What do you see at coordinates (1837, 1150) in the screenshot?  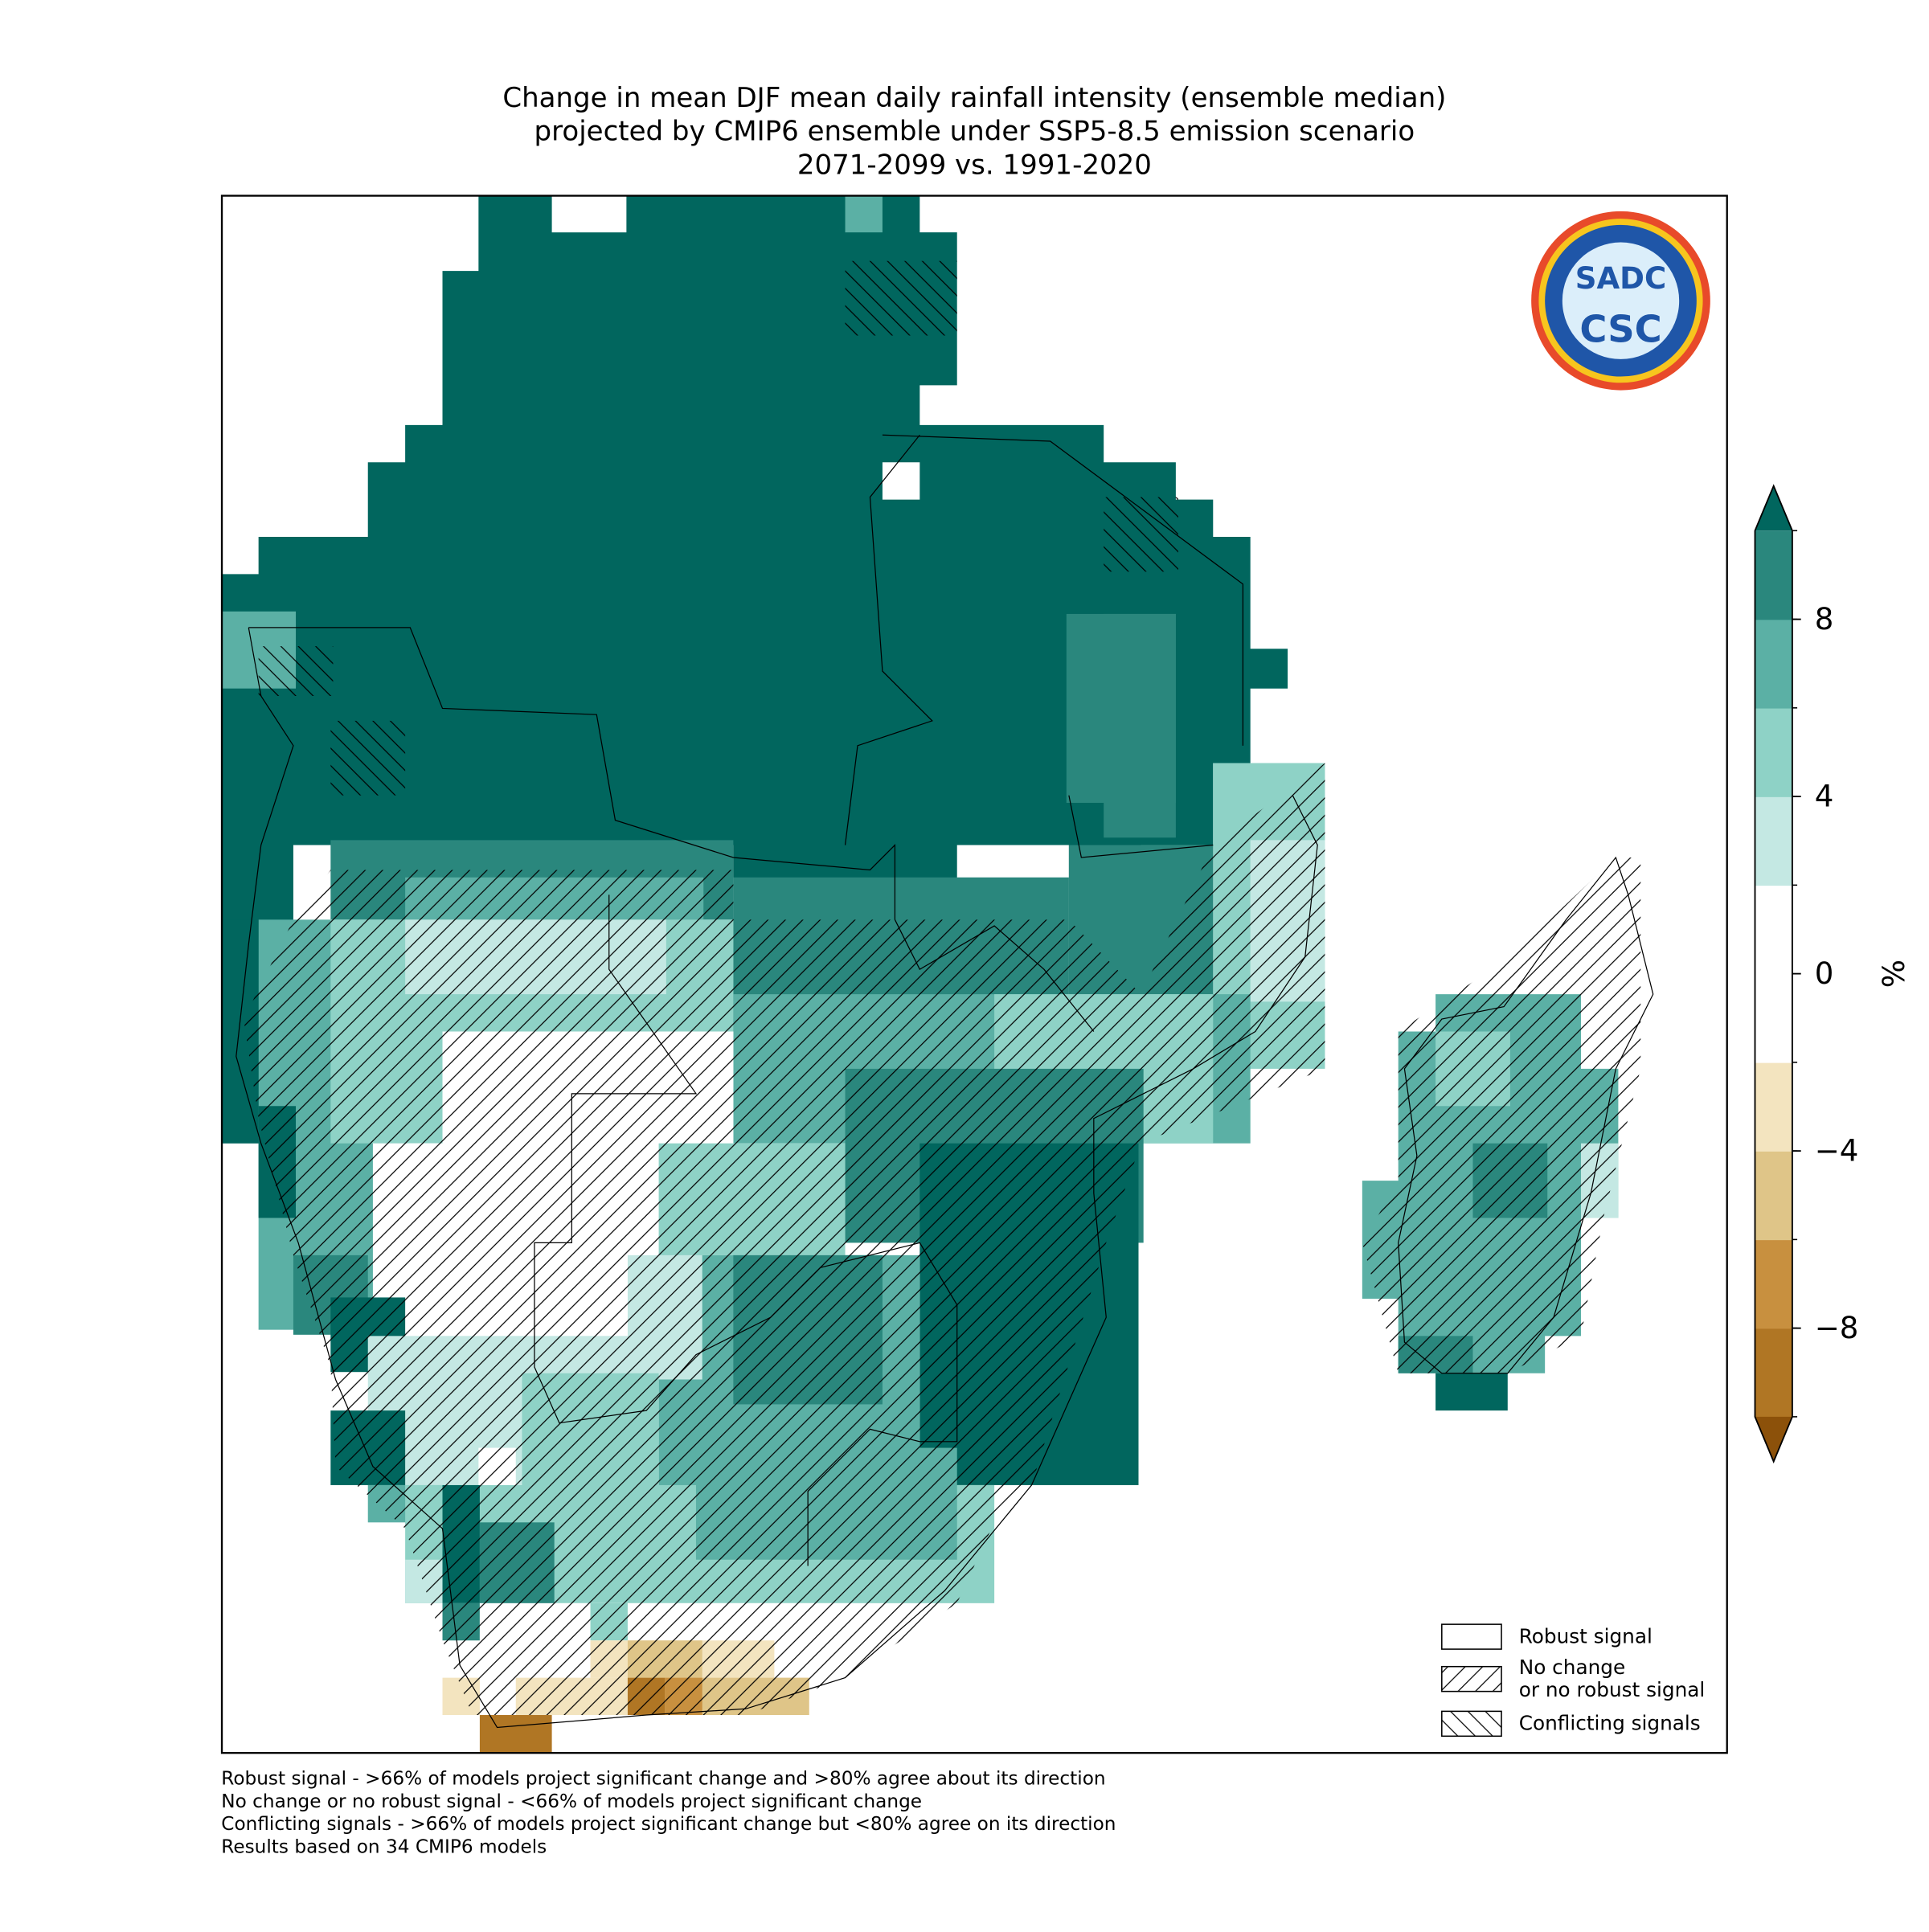 I see `colorbar-tick-label: −4` at bounding box center [1837, 1150].